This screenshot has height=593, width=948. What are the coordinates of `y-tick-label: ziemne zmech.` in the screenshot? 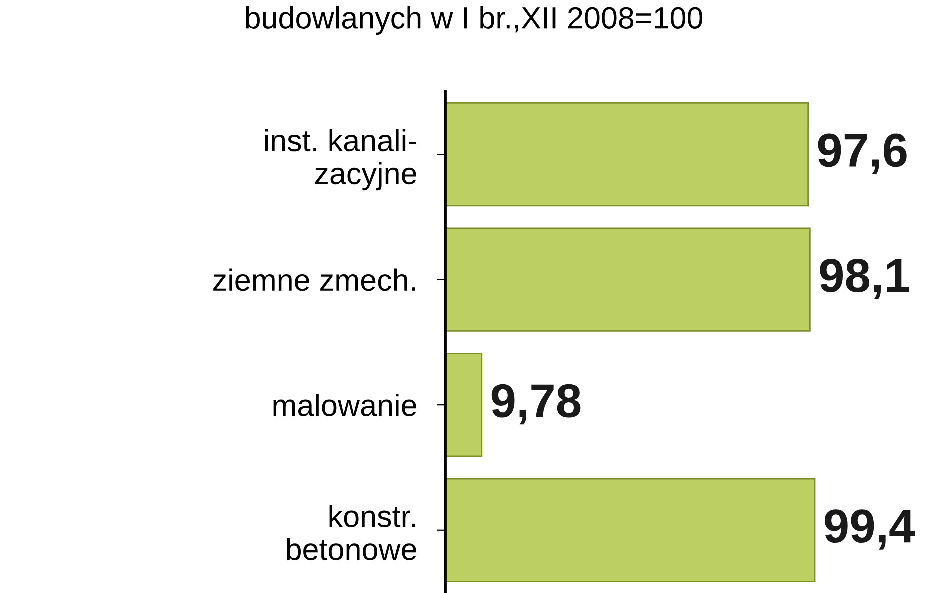 It's located at (315, 280).